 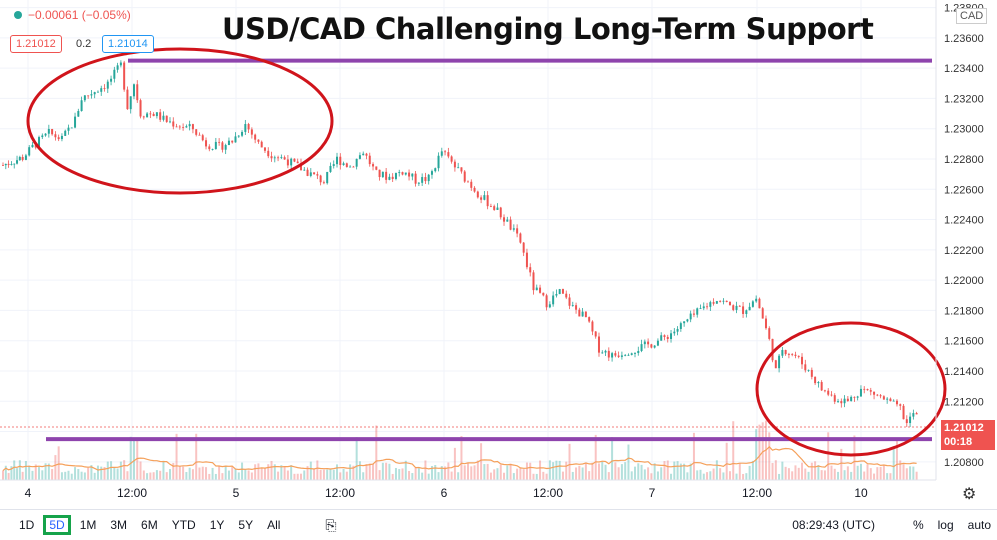 I want to click on settings-gear-icon: ⚙, so click(x=969, y=494).